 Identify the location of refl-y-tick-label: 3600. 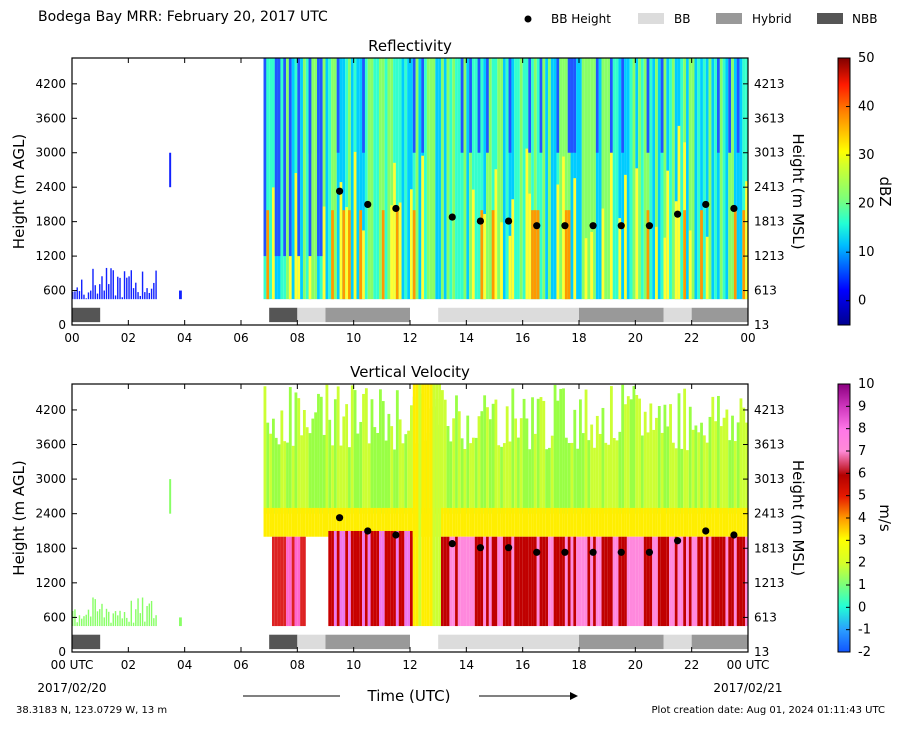
(50, 118).